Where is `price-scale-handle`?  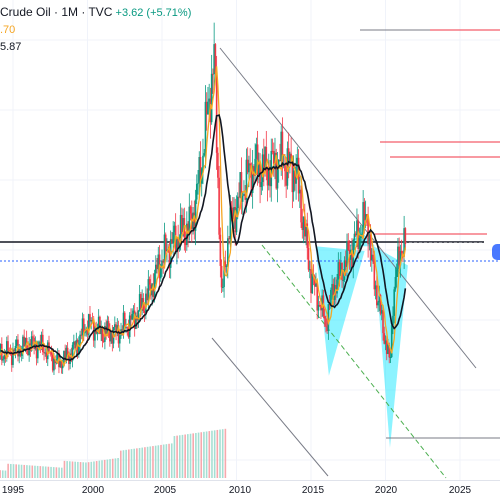
price-scale-handle is located at coordinates (496, 252).